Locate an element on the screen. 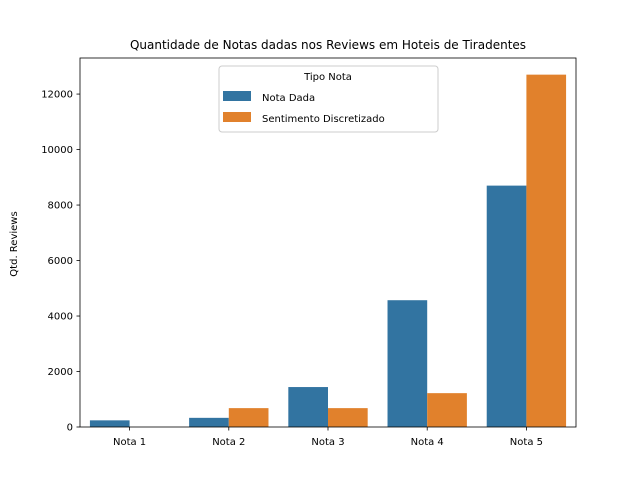  y-tick-label: 4000 is located at coordinates (60, 317).